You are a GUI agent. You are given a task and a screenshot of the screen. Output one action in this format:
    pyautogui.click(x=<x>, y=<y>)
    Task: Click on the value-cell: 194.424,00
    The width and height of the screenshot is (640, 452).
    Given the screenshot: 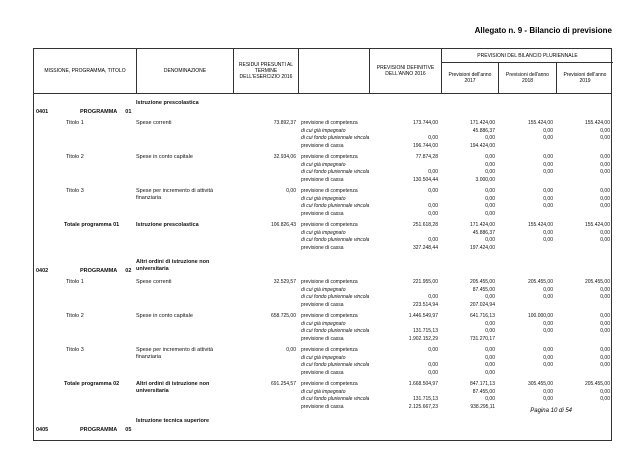 What is the action you would take?
    pyautogui.click(x=482, y=145)
    